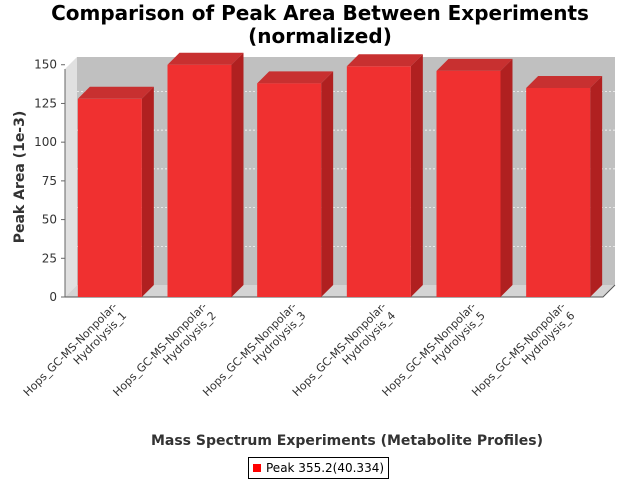 This screenshot has width=640, height=480. I want to click on y-axis: 0 25 50 75 100 125 150, so click(50, 181).